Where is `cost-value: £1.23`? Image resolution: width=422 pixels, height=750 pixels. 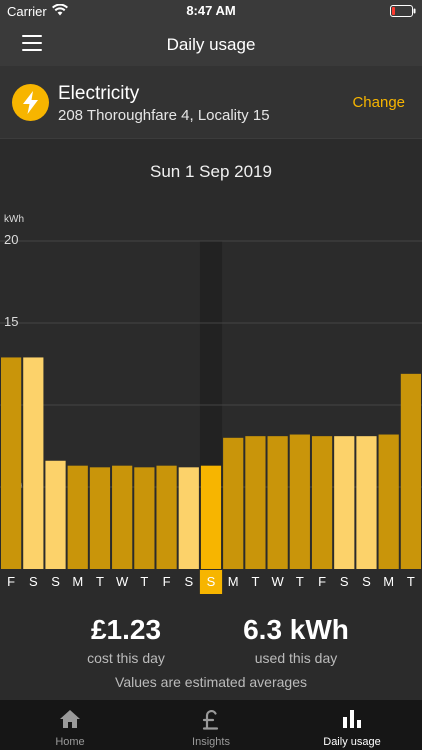 cost-value: £1.23 is located at coordinates (126, 629).